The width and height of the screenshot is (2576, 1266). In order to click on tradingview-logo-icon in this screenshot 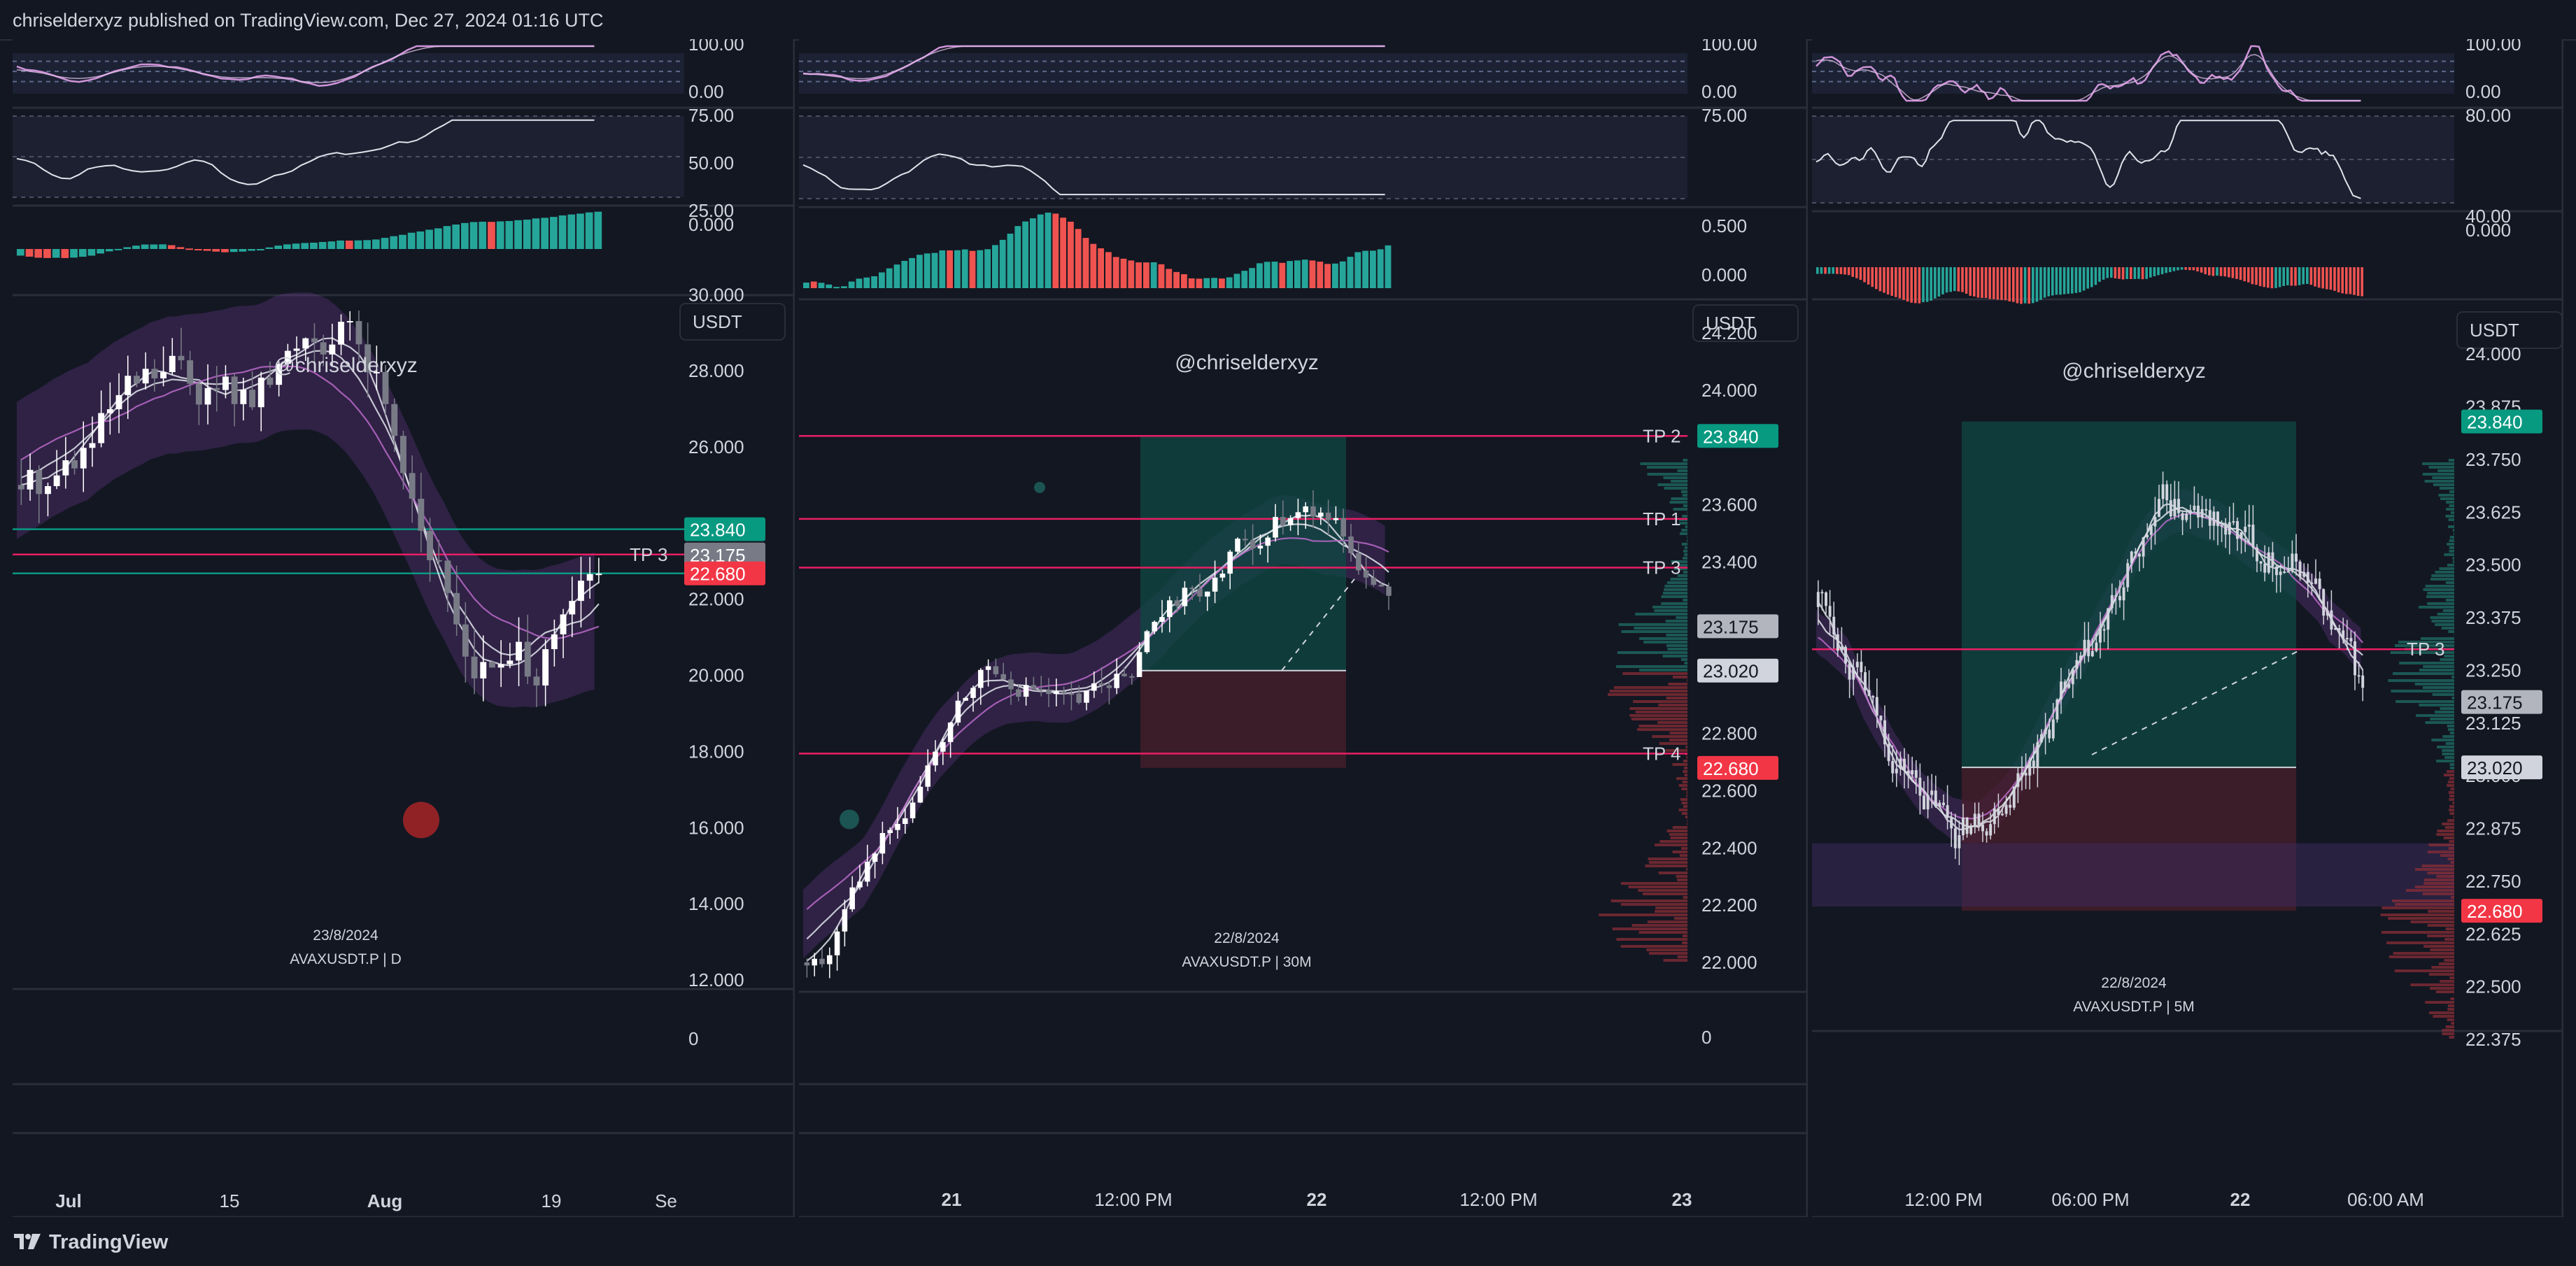, I will do `click(28, 1241)`.